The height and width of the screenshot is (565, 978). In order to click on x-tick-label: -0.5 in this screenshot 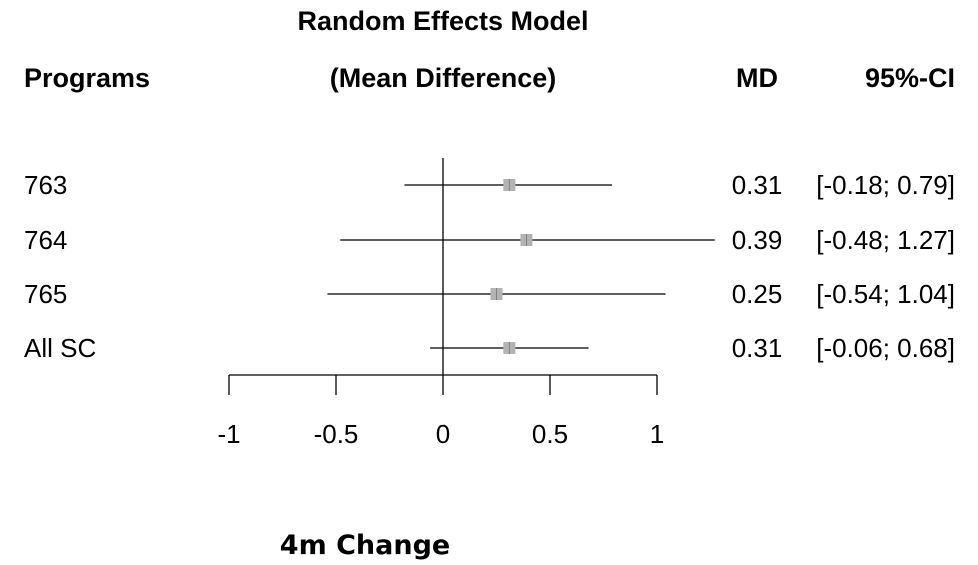, I will do `click(336, 434)`.